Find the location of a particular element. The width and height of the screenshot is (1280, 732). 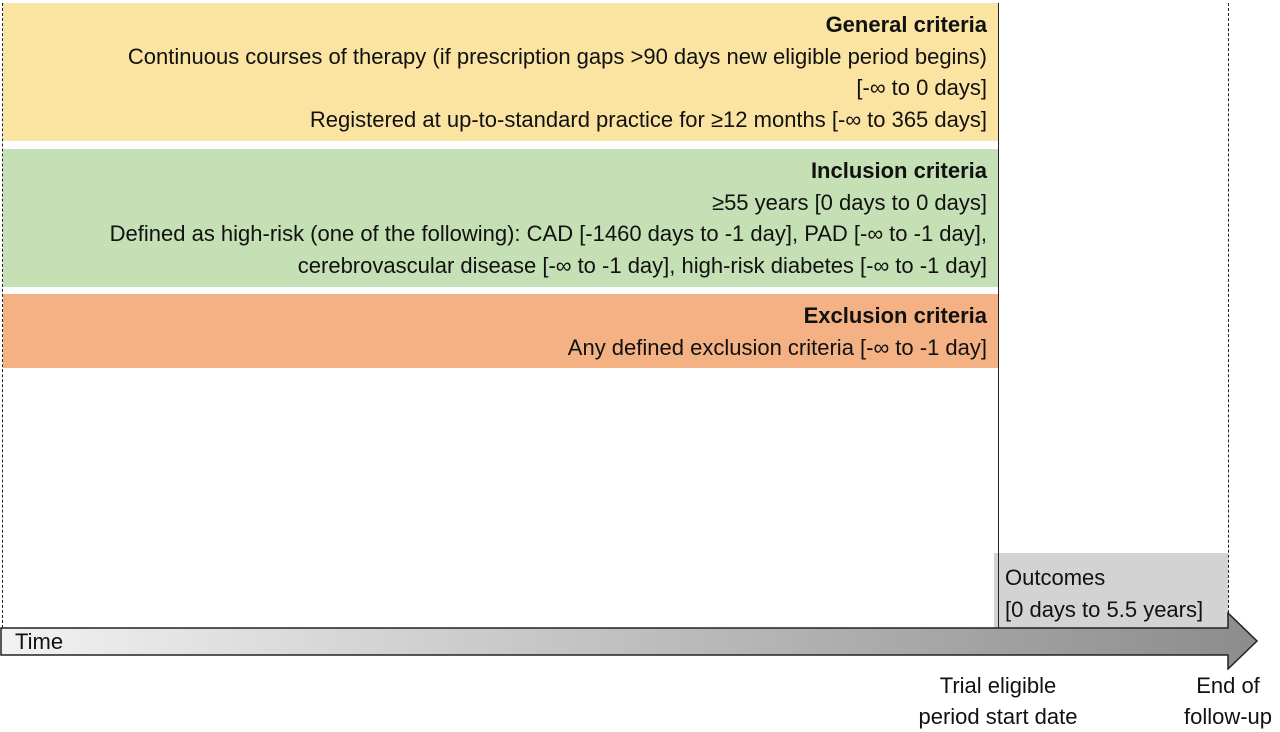

time-arrow is located at coordinates (629, 641).